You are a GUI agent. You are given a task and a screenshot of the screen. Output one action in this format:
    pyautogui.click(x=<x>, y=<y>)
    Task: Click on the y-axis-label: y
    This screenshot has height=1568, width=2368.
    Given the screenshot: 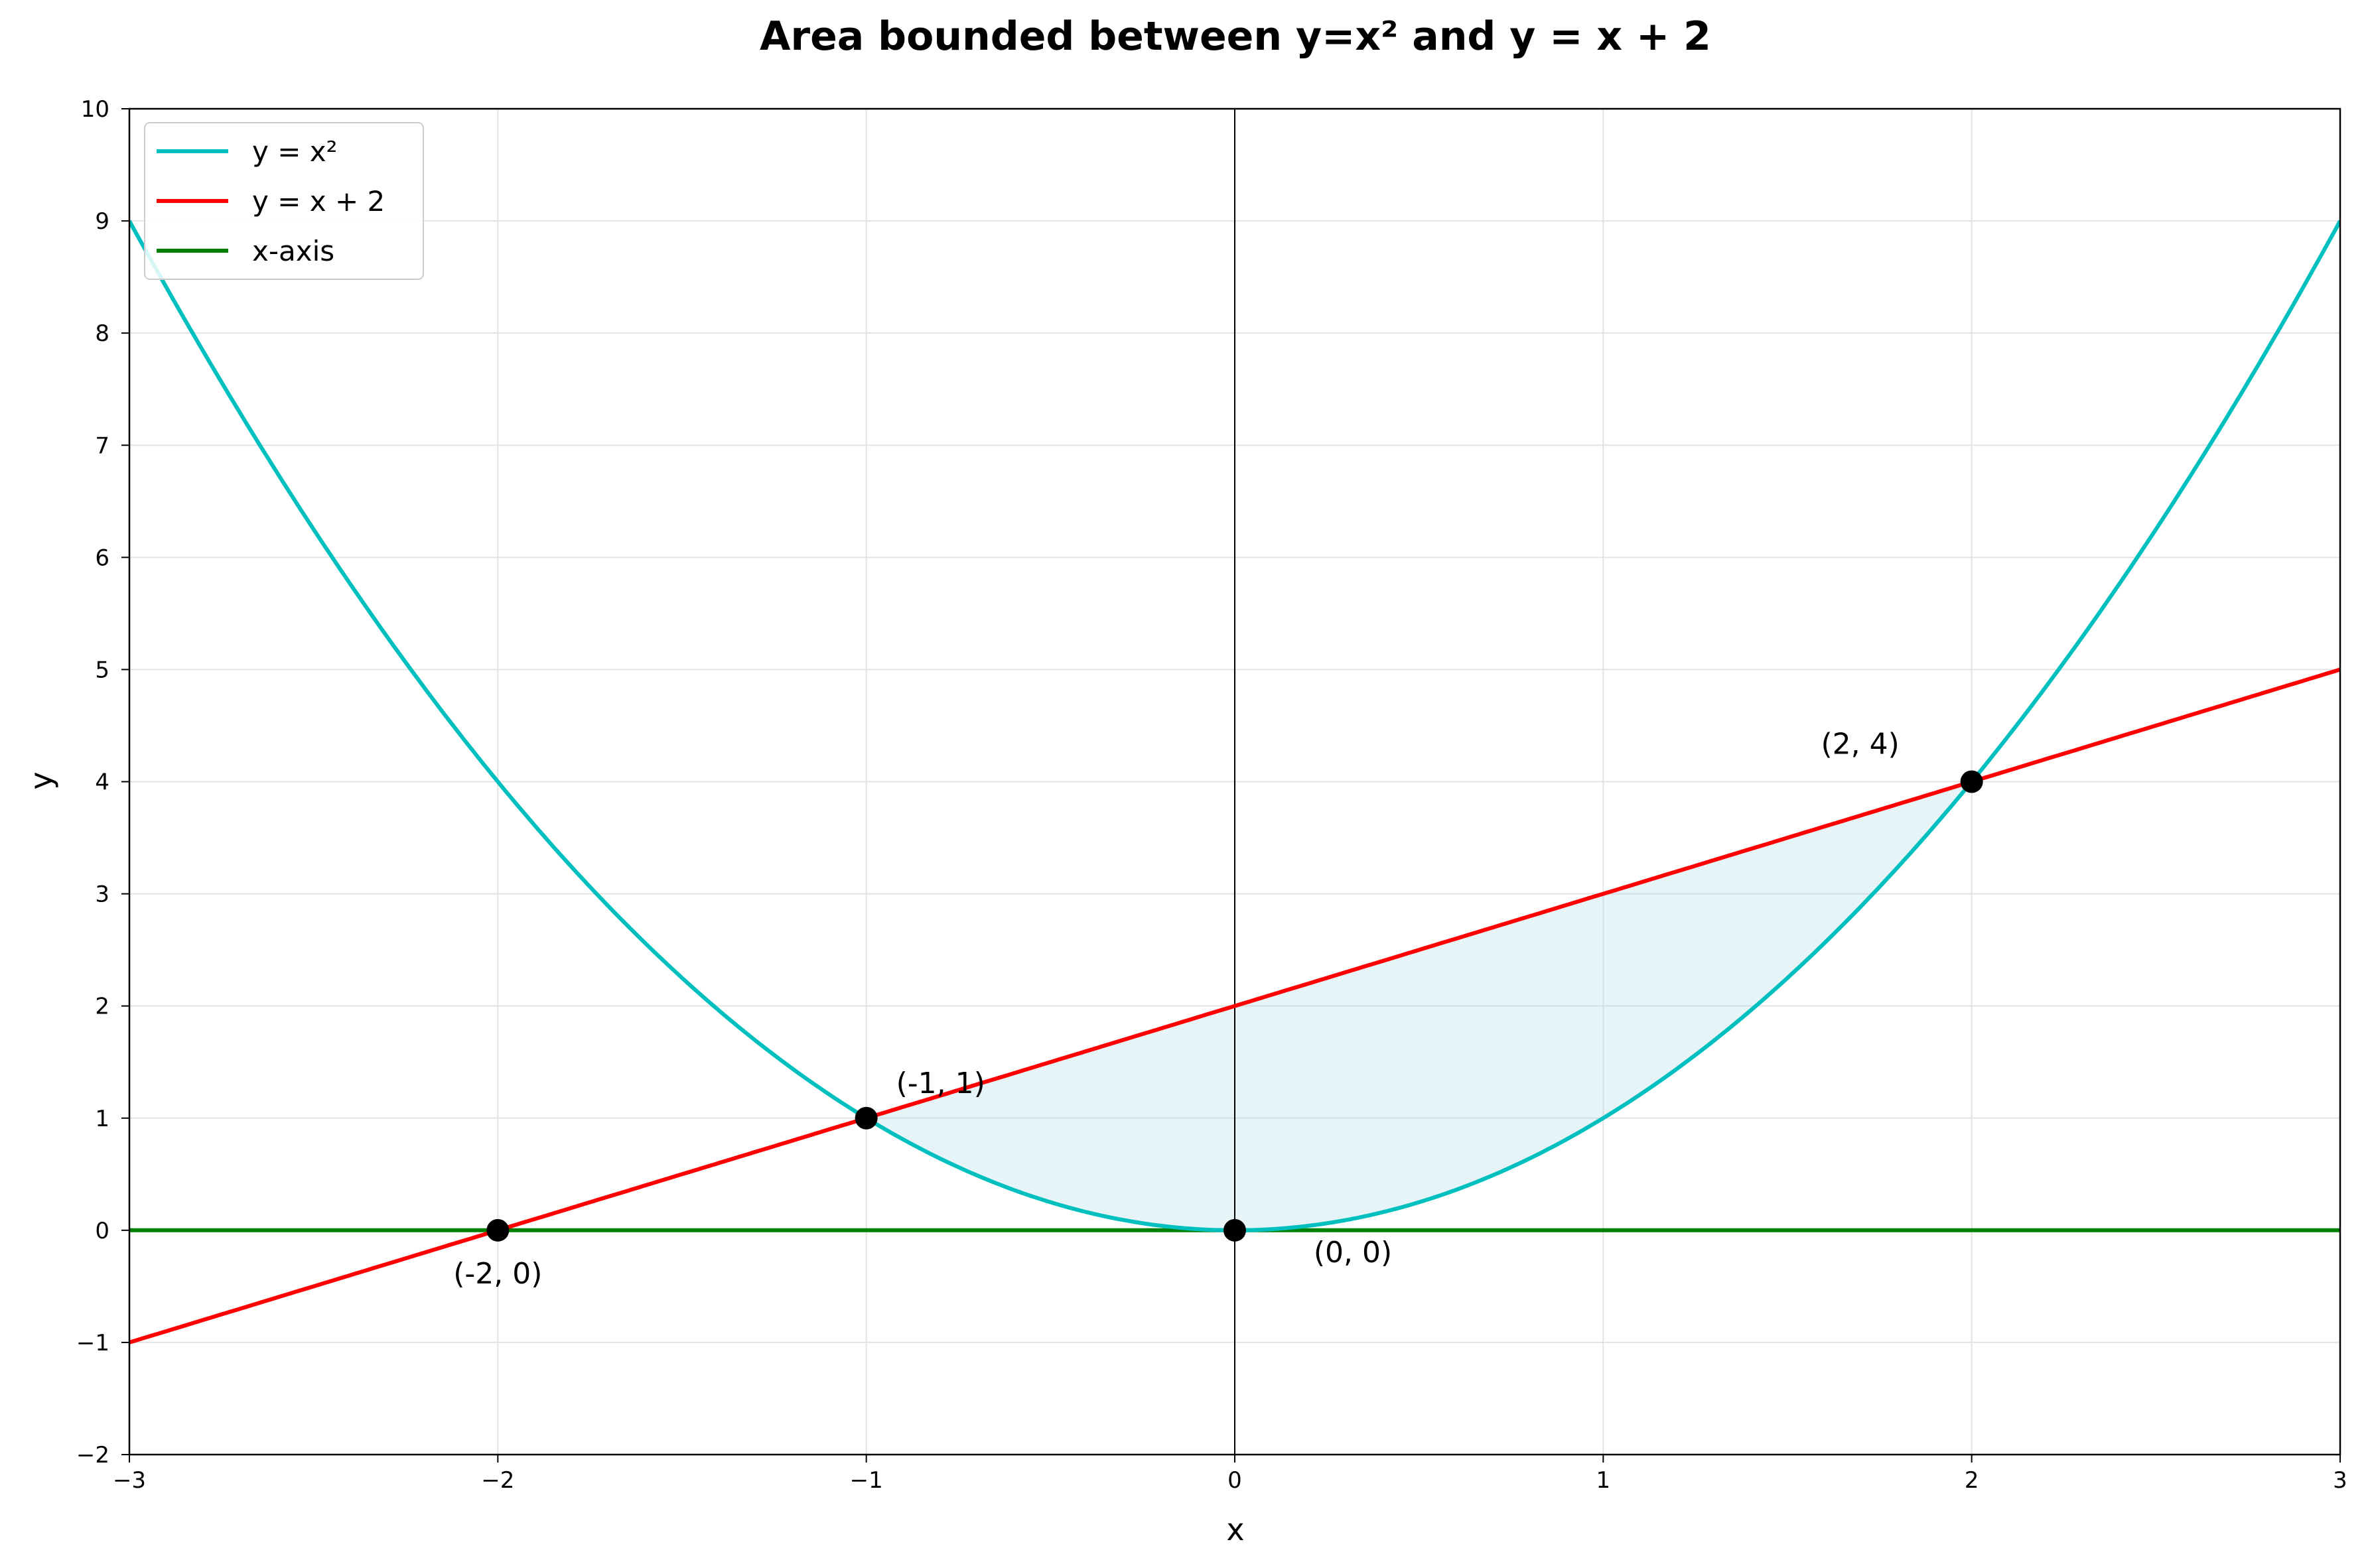 What is the action you would take?
    pyautogui.click(x=41, y=780)
    